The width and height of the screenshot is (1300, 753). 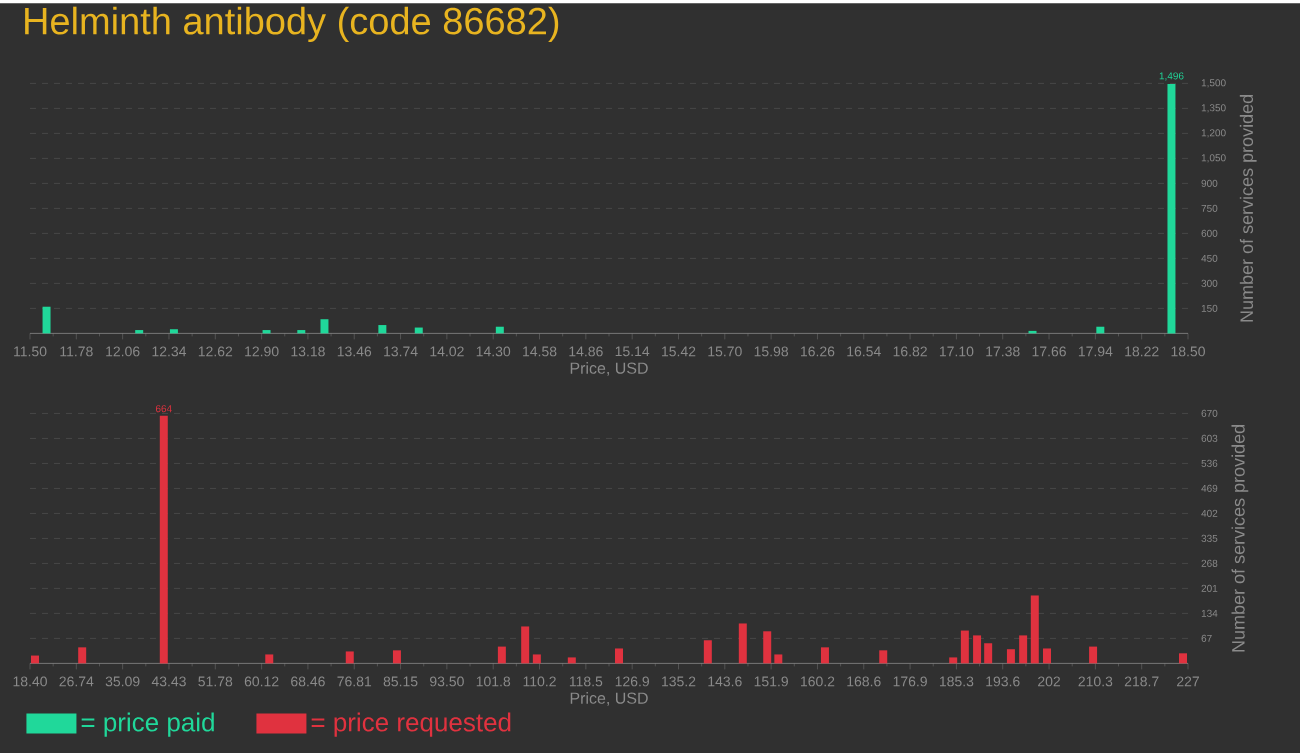 What do you see at coordinates (818, 681) in the screenshot?
I see `x-tick-label: 160.2` at bounding box center [818, 681].